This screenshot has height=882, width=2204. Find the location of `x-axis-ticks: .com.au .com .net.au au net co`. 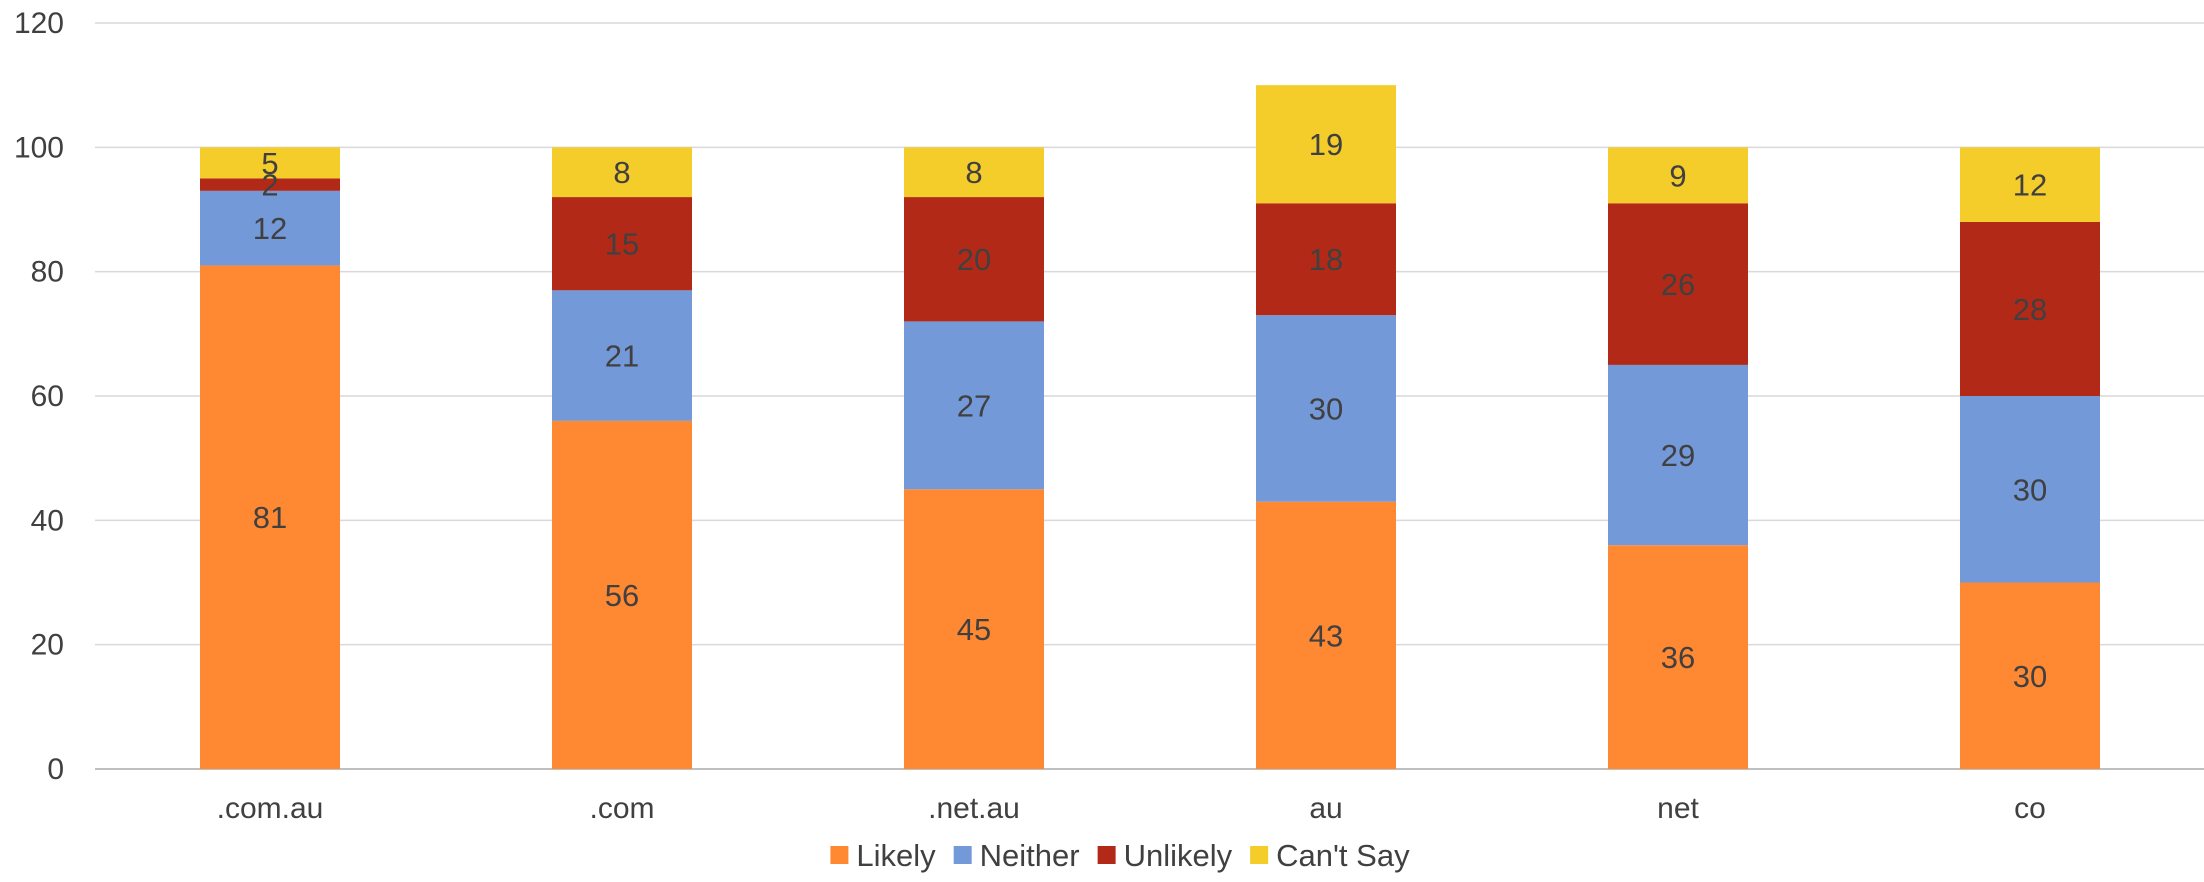

x-axis-ticks: .com.au .com .net.au au net co is located at coordinates (1131, 808).